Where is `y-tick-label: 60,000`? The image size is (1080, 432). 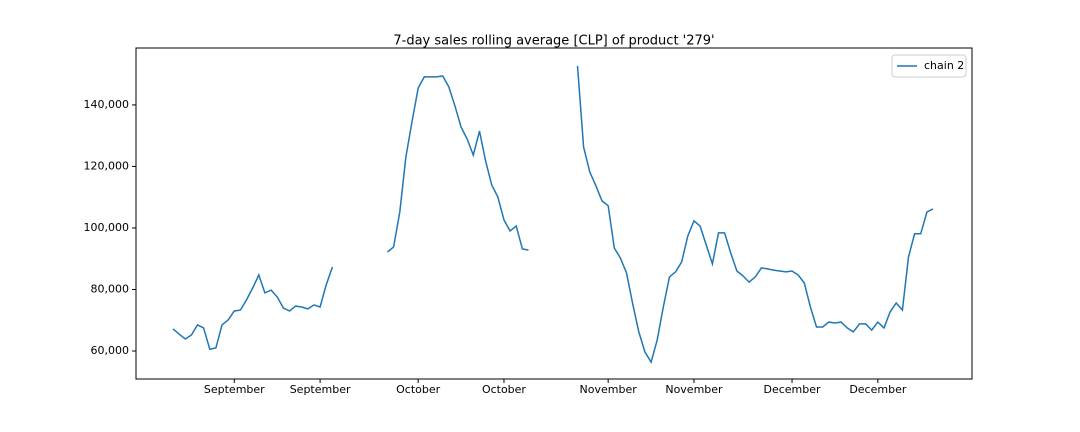 y-tick-label: 60,000 is located at coordinates (110, 350).